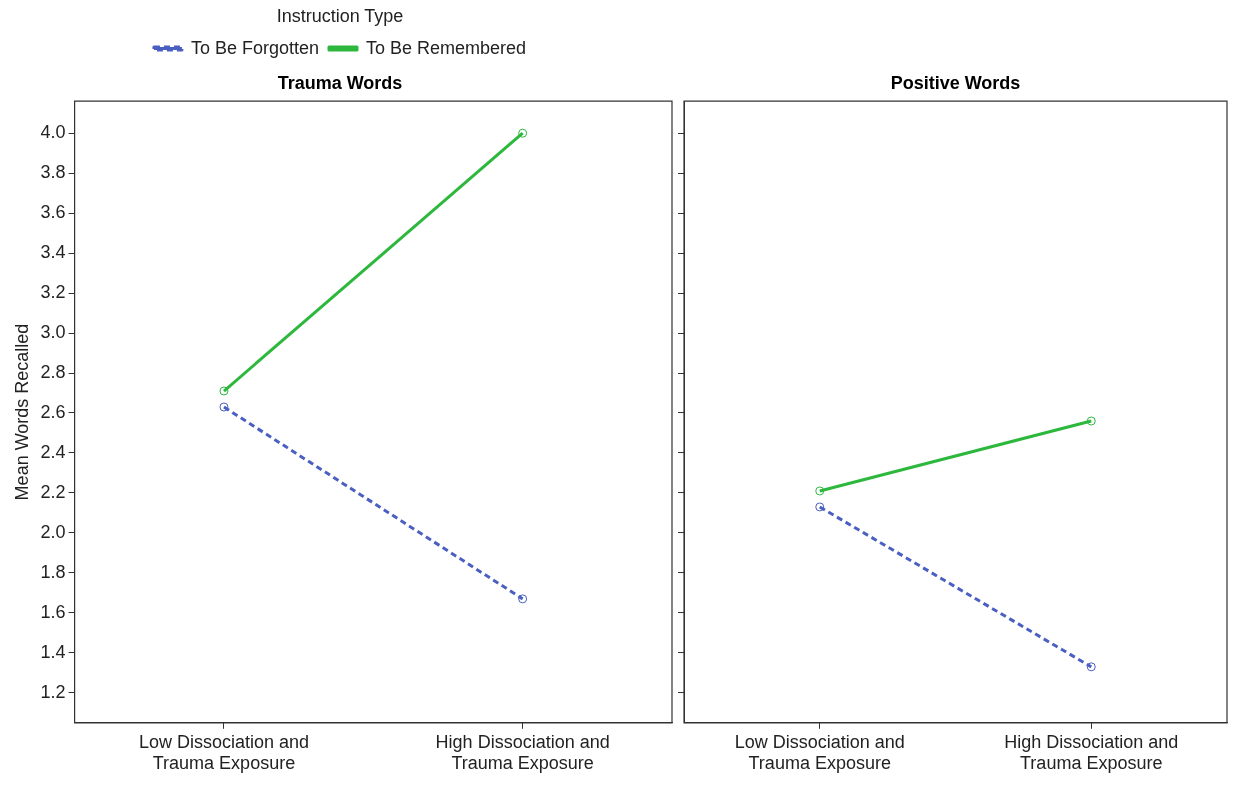 The width and height of the screenshot is (1240, 785). Describe the element at coordinates (53, 571) in the screenshot. I see `y-tick-label: 1.8` at that location.